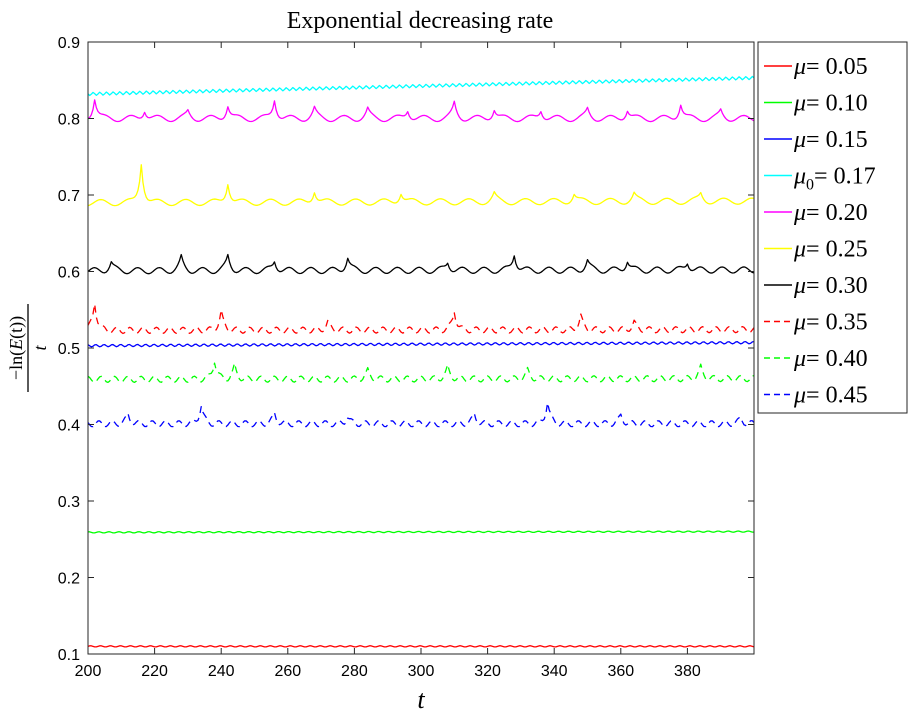 Image resolution: width=914 pixels, height=717 pixels. I want to click on legend-item: μ= 0.45, so click(816, 396).